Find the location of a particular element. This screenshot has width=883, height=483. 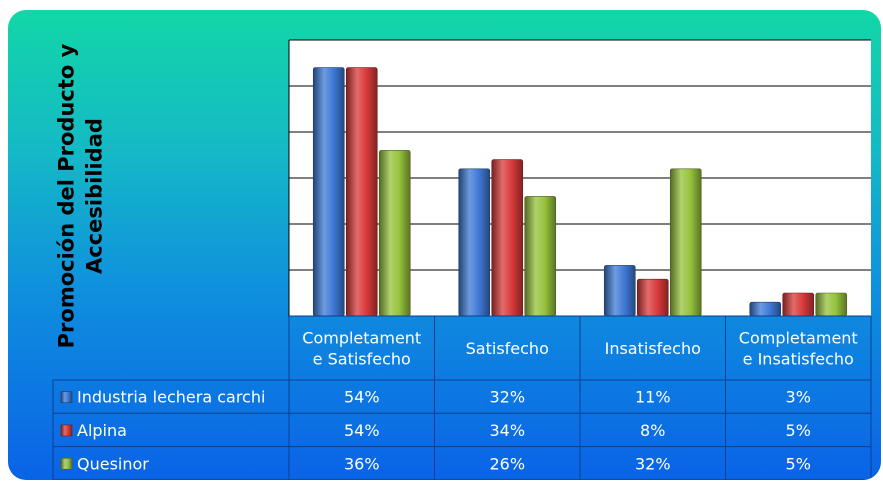

legend-label-industria-lechera-carchi: Industria lechera carchi is located at coordinates (171, 397).